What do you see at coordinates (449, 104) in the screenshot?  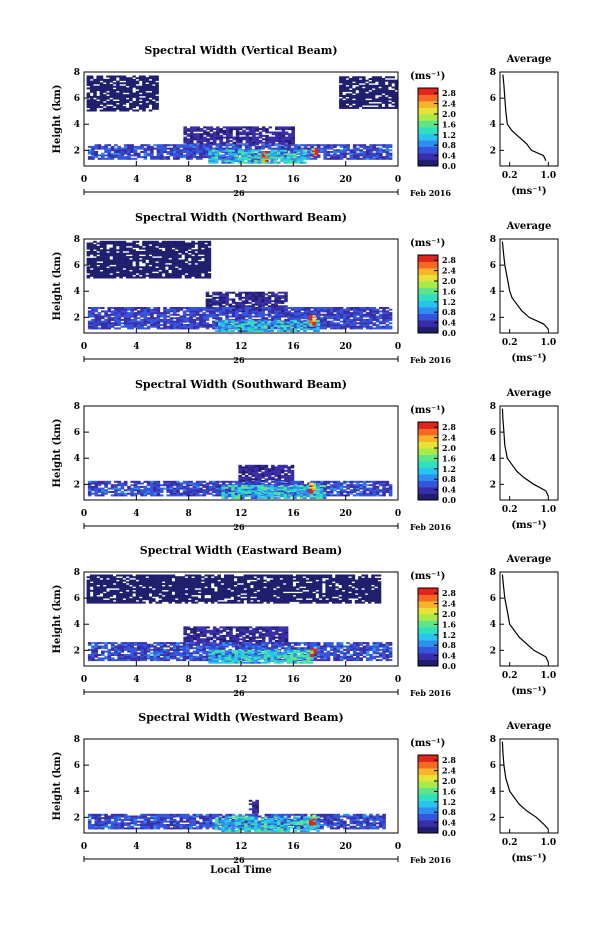 I see `colorbar-tick-label: 2.4` at bounding box center [449, 104].